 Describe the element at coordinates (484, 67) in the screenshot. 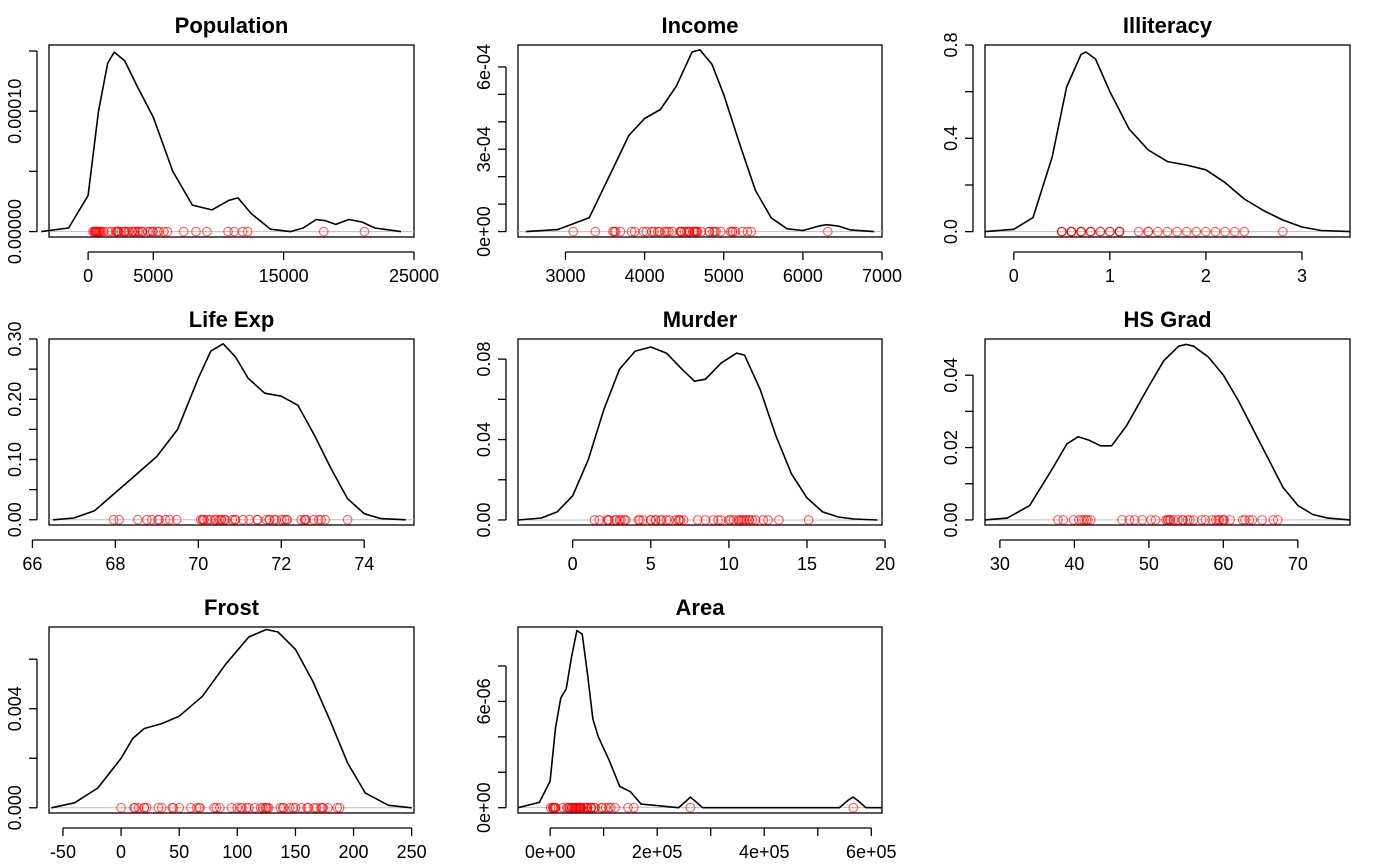

I see `y-tick-label: 6e-04` at that location.